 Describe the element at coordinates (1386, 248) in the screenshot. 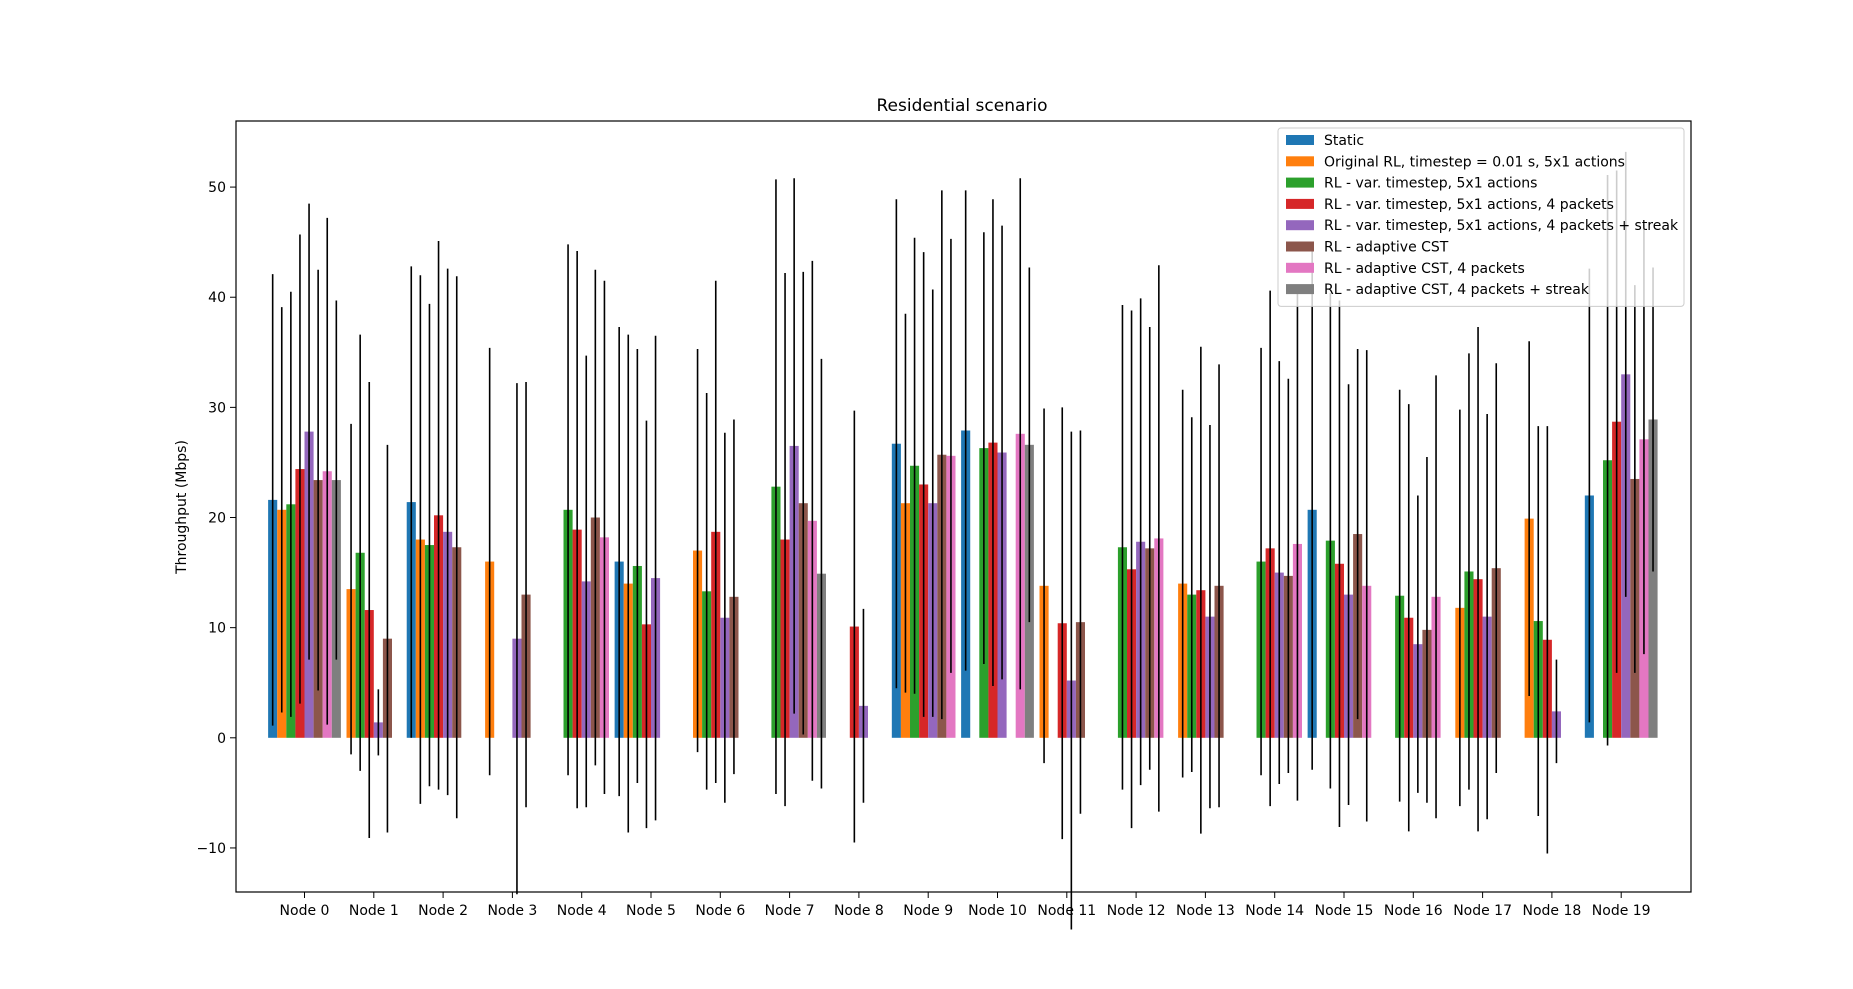

I see `legend-label: RL - adaptive CST` at that location.